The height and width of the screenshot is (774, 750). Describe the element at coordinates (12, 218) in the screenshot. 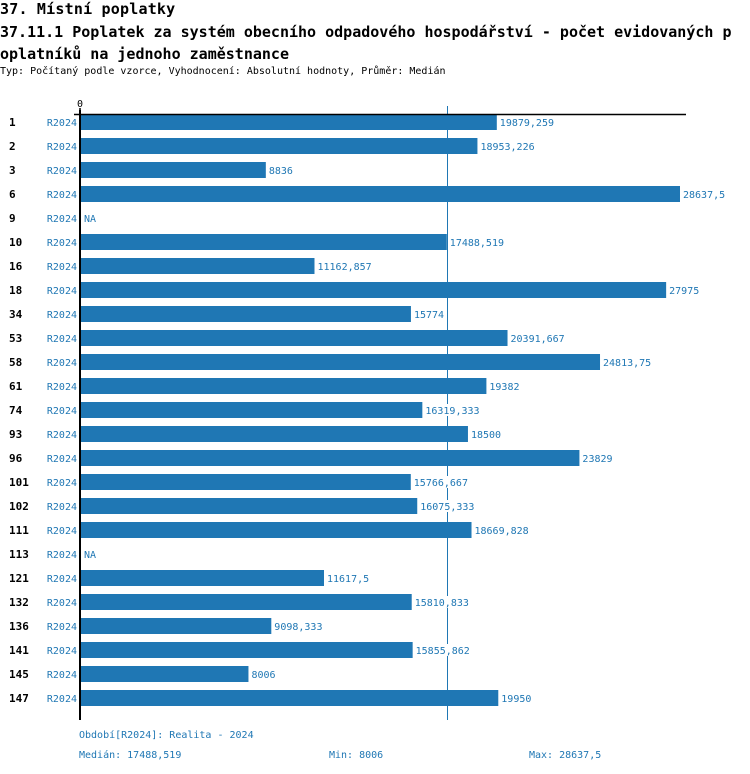

I see `row-label: 9` at that location.